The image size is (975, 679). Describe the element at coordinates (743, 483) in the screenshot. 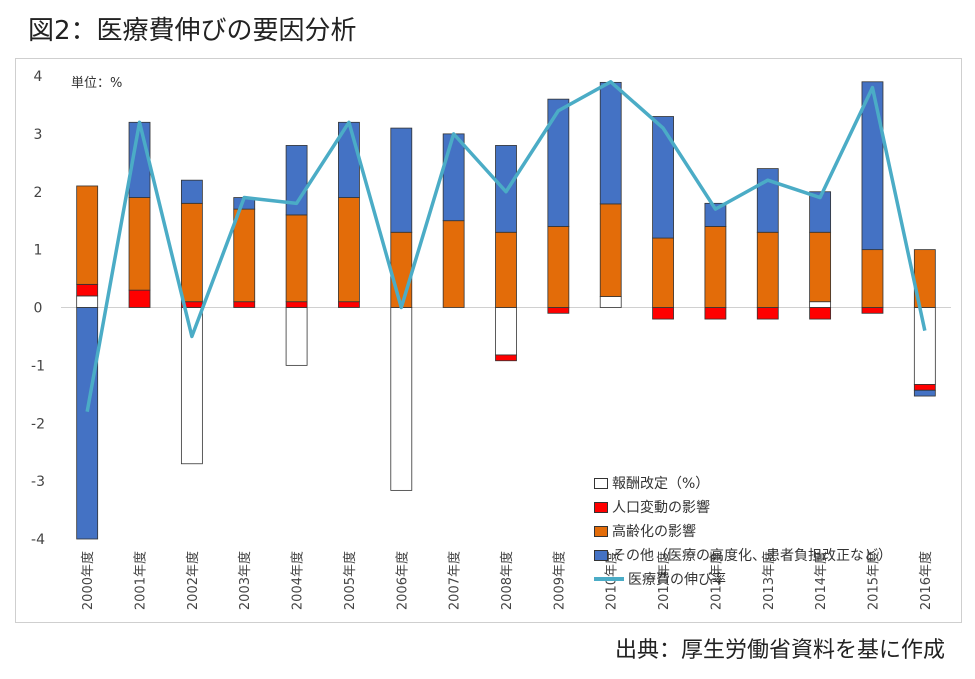

I see `legend-revision: 報酬改定（%）` at that location.